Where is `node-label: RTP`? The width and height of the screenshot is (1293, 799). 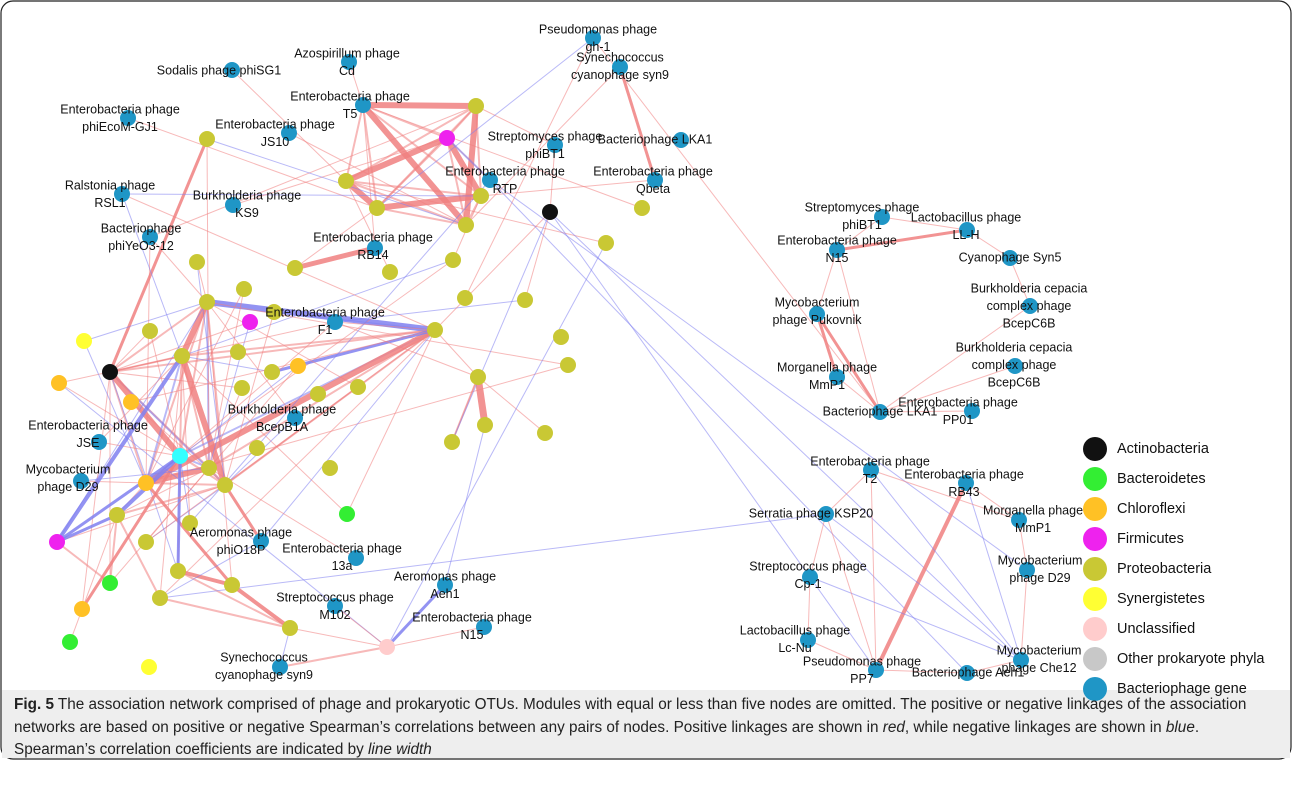 node-label: RTP is located at coordinates (505, 189).